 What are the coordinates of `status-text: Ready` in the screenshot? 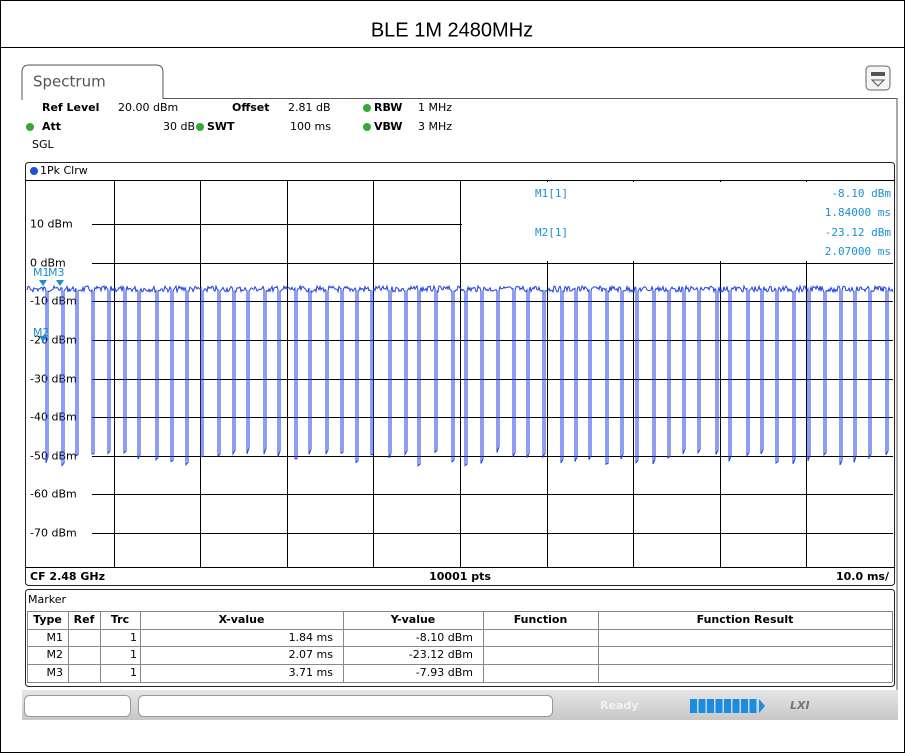 It's located at (619, 705).